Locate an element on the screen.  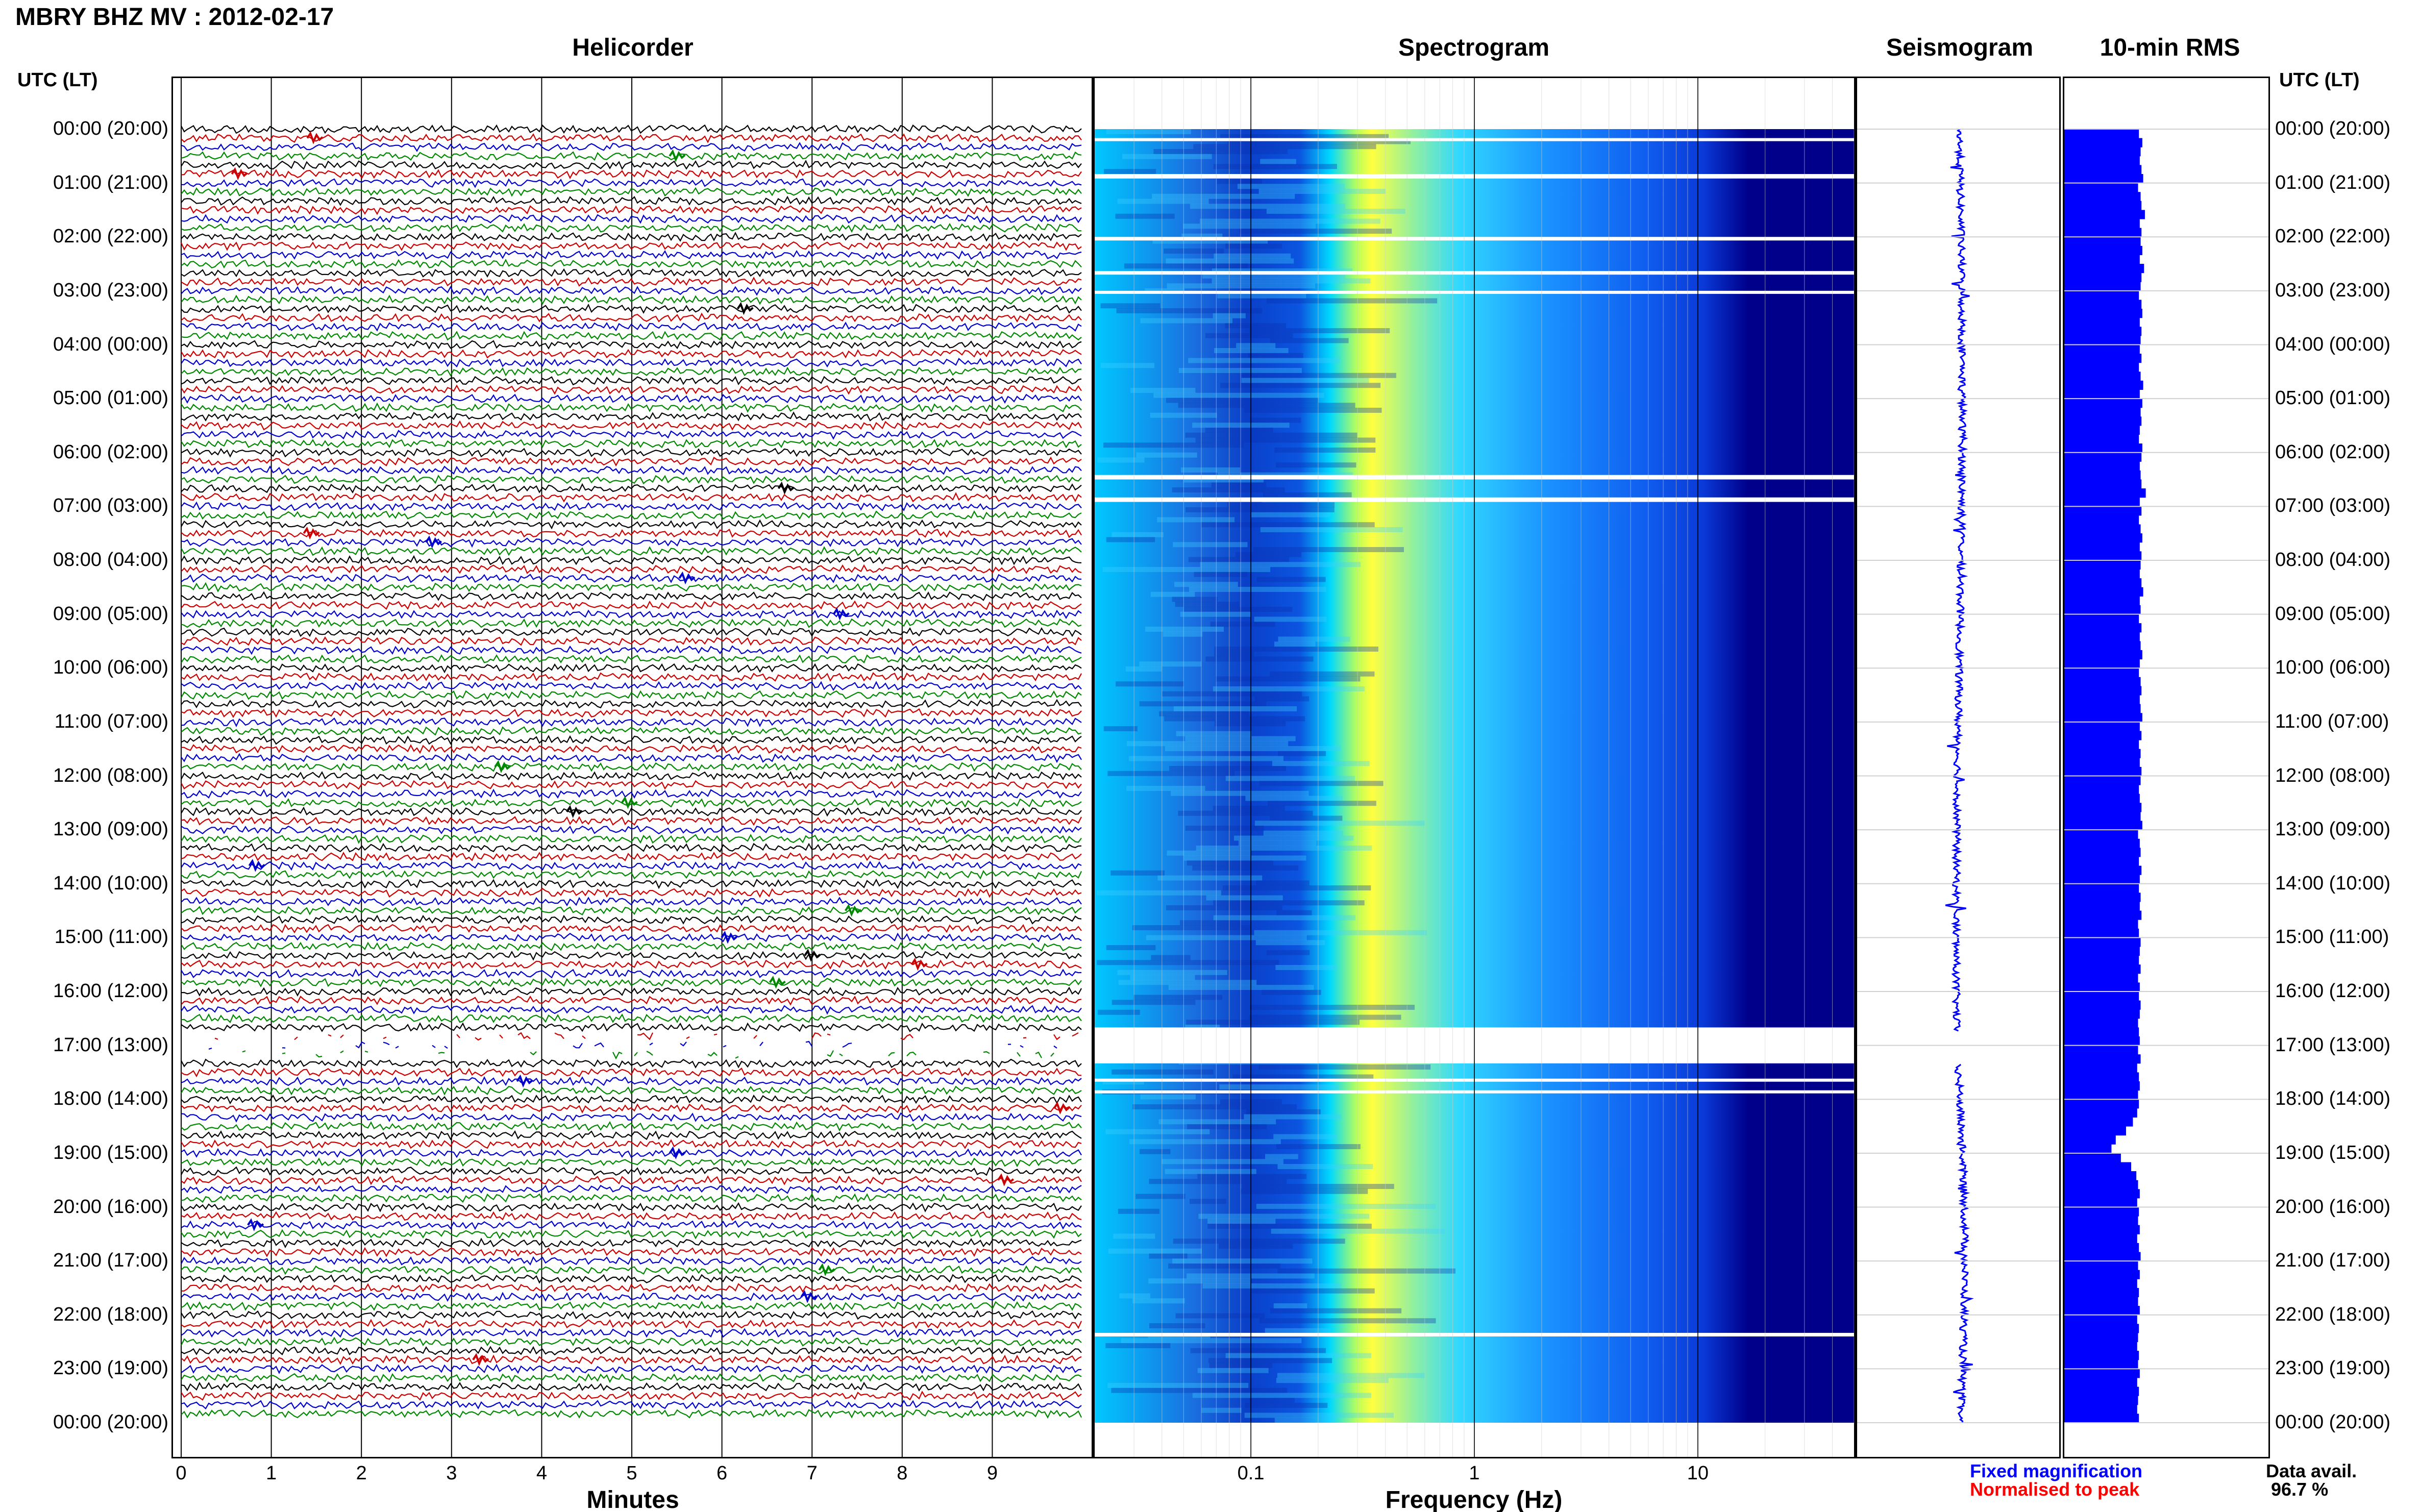
minute-tick-label: 7 is located at coordinates (812, 1473).